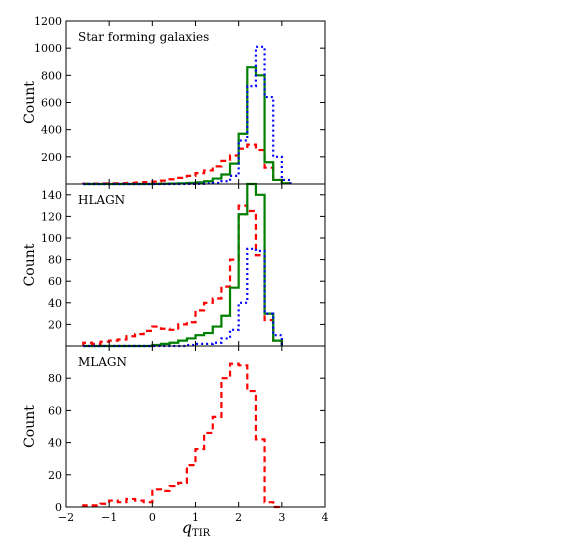 The width and height of the screenshot is (570, 540). I want to click on panel3-ylabel: Count, so click(30, 426).